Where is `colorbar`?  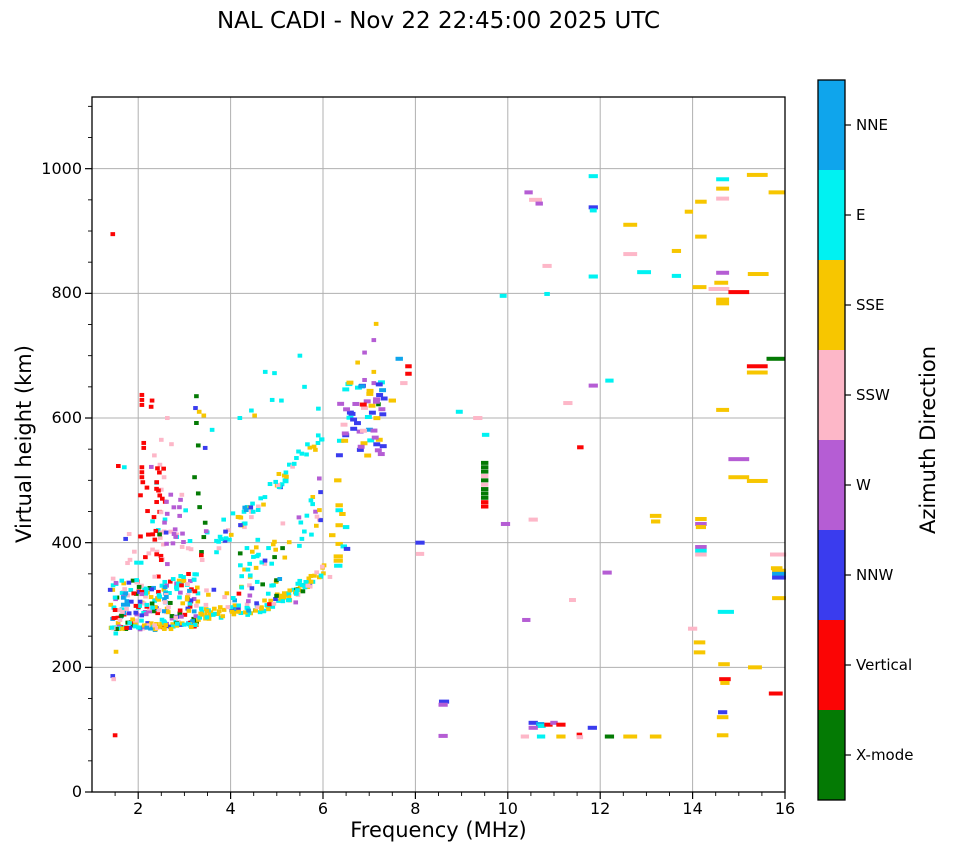 colorbar is located at coordinates (834, 440).